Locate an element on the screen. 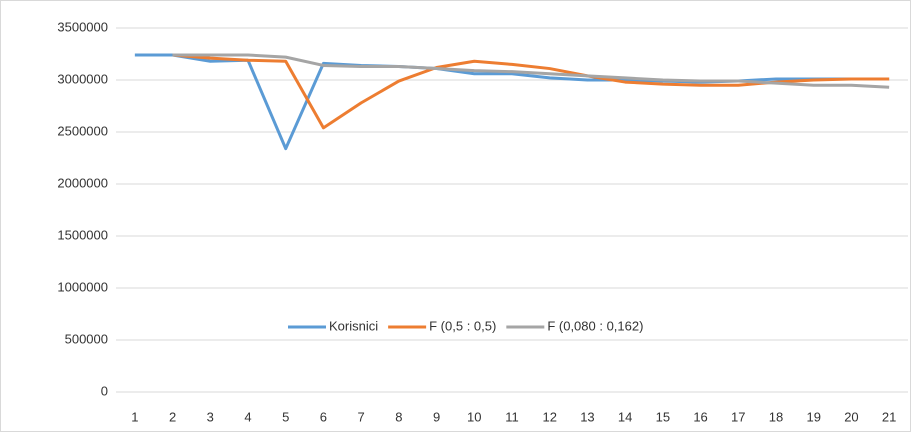  legend-label: Korisnici is located at coordinates (353, 325).